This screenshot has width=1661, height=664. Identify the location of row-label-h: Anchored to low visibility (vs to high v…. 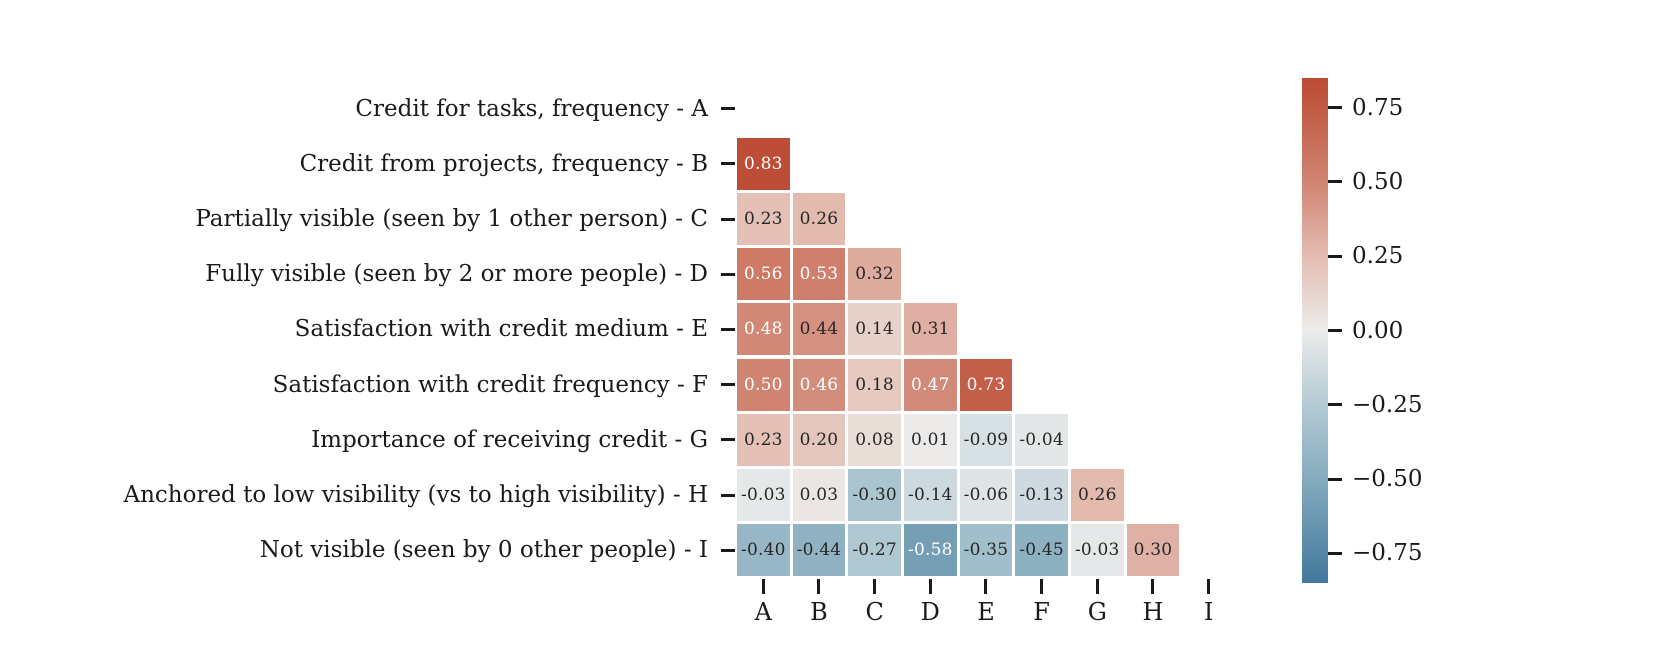
(415, 495).